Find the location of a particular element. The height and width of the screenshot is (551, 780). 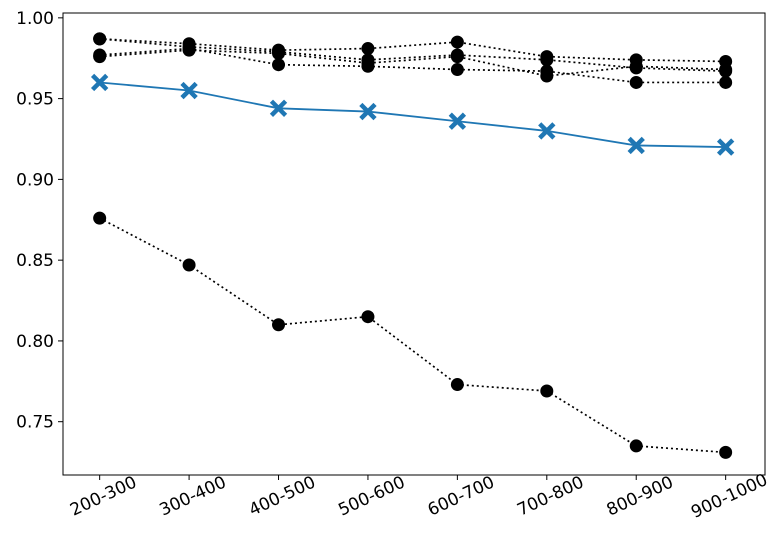

x-tick-label: 900-1000 is located at coordinates (729, 496).